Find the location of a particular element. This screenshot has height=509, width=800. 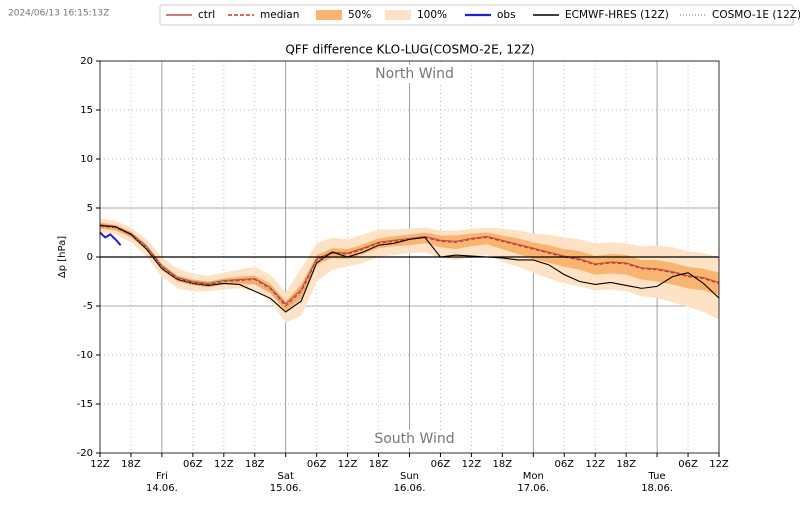

band is located at coordinates (409, 266).